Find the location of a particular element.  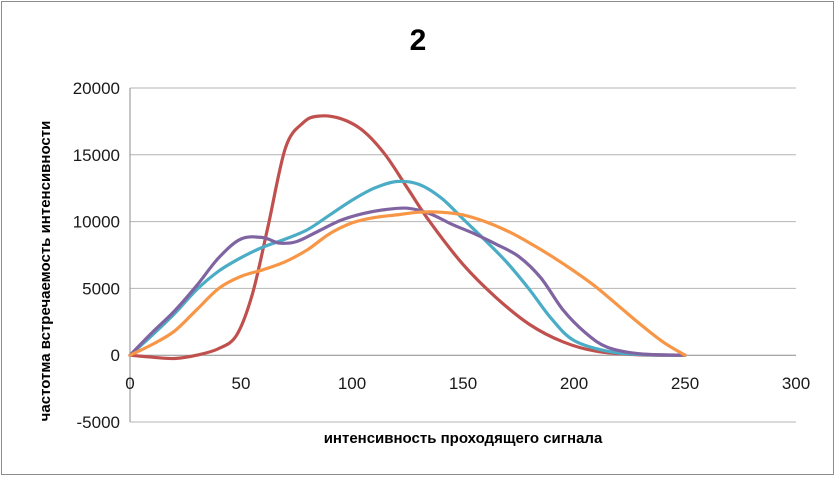

y-tick-label: -5000 is located at coordinates (98, 422).